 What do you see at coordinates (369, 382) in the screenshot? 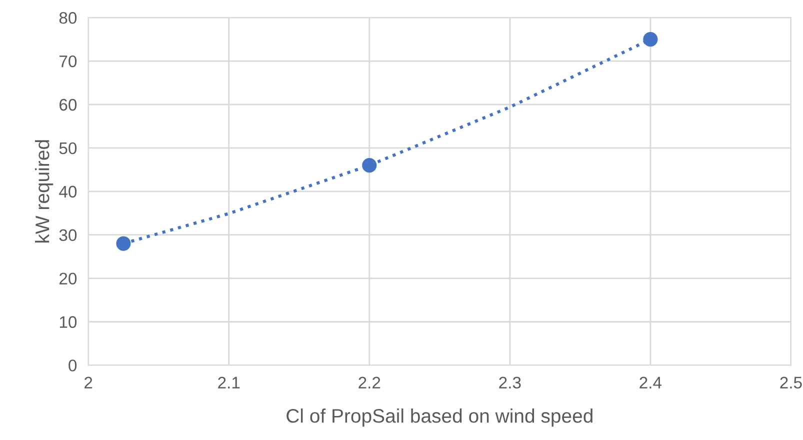
I see `x-tick-label: 2.2` at bounding box center [369, 382].